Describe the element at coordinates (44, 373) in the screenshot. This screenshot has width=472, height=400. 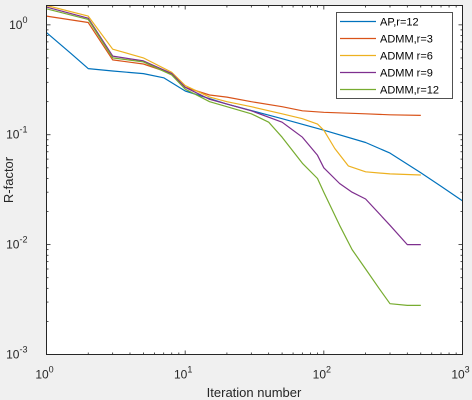
I see `x-tick-label: 10⁰` at that location.